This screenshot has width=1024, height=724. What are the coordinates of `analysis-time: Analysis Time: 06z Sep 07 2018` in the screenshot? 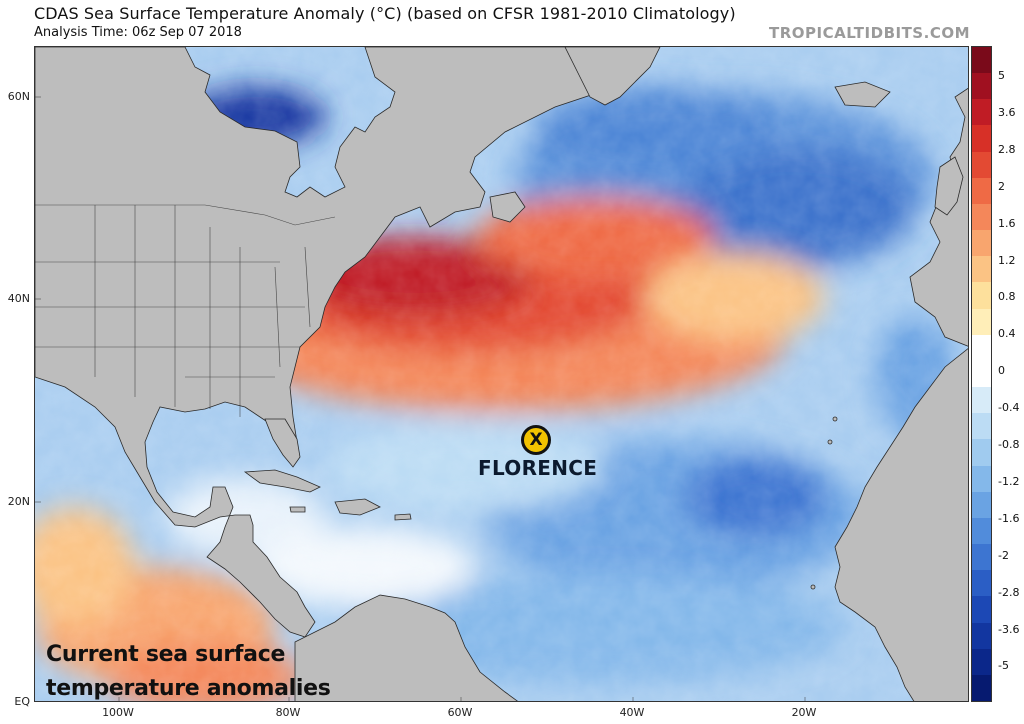 It's located at (138, 32).